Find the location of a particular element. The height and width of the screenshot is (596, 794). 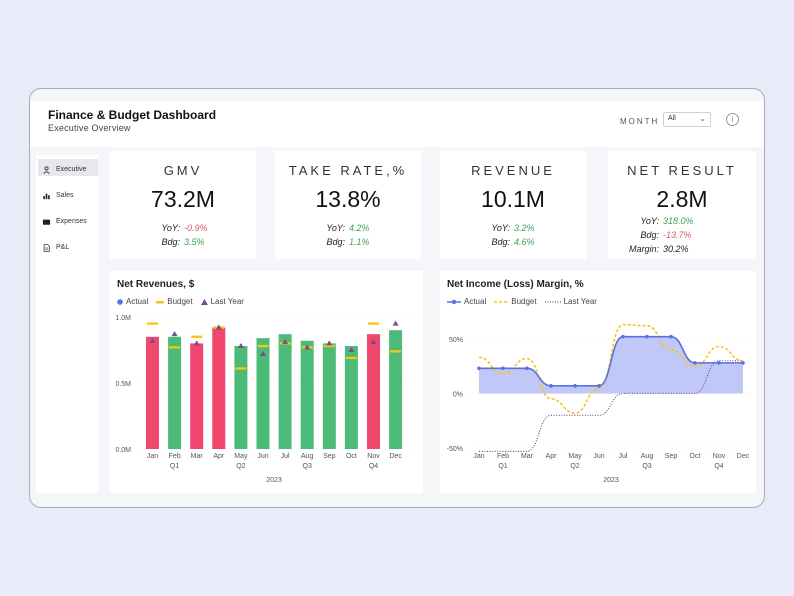

kpi-card-gmv: GMV 73.2M YoY: -0.9% Bdg: 3.5% is located at coordinates (183, 205).